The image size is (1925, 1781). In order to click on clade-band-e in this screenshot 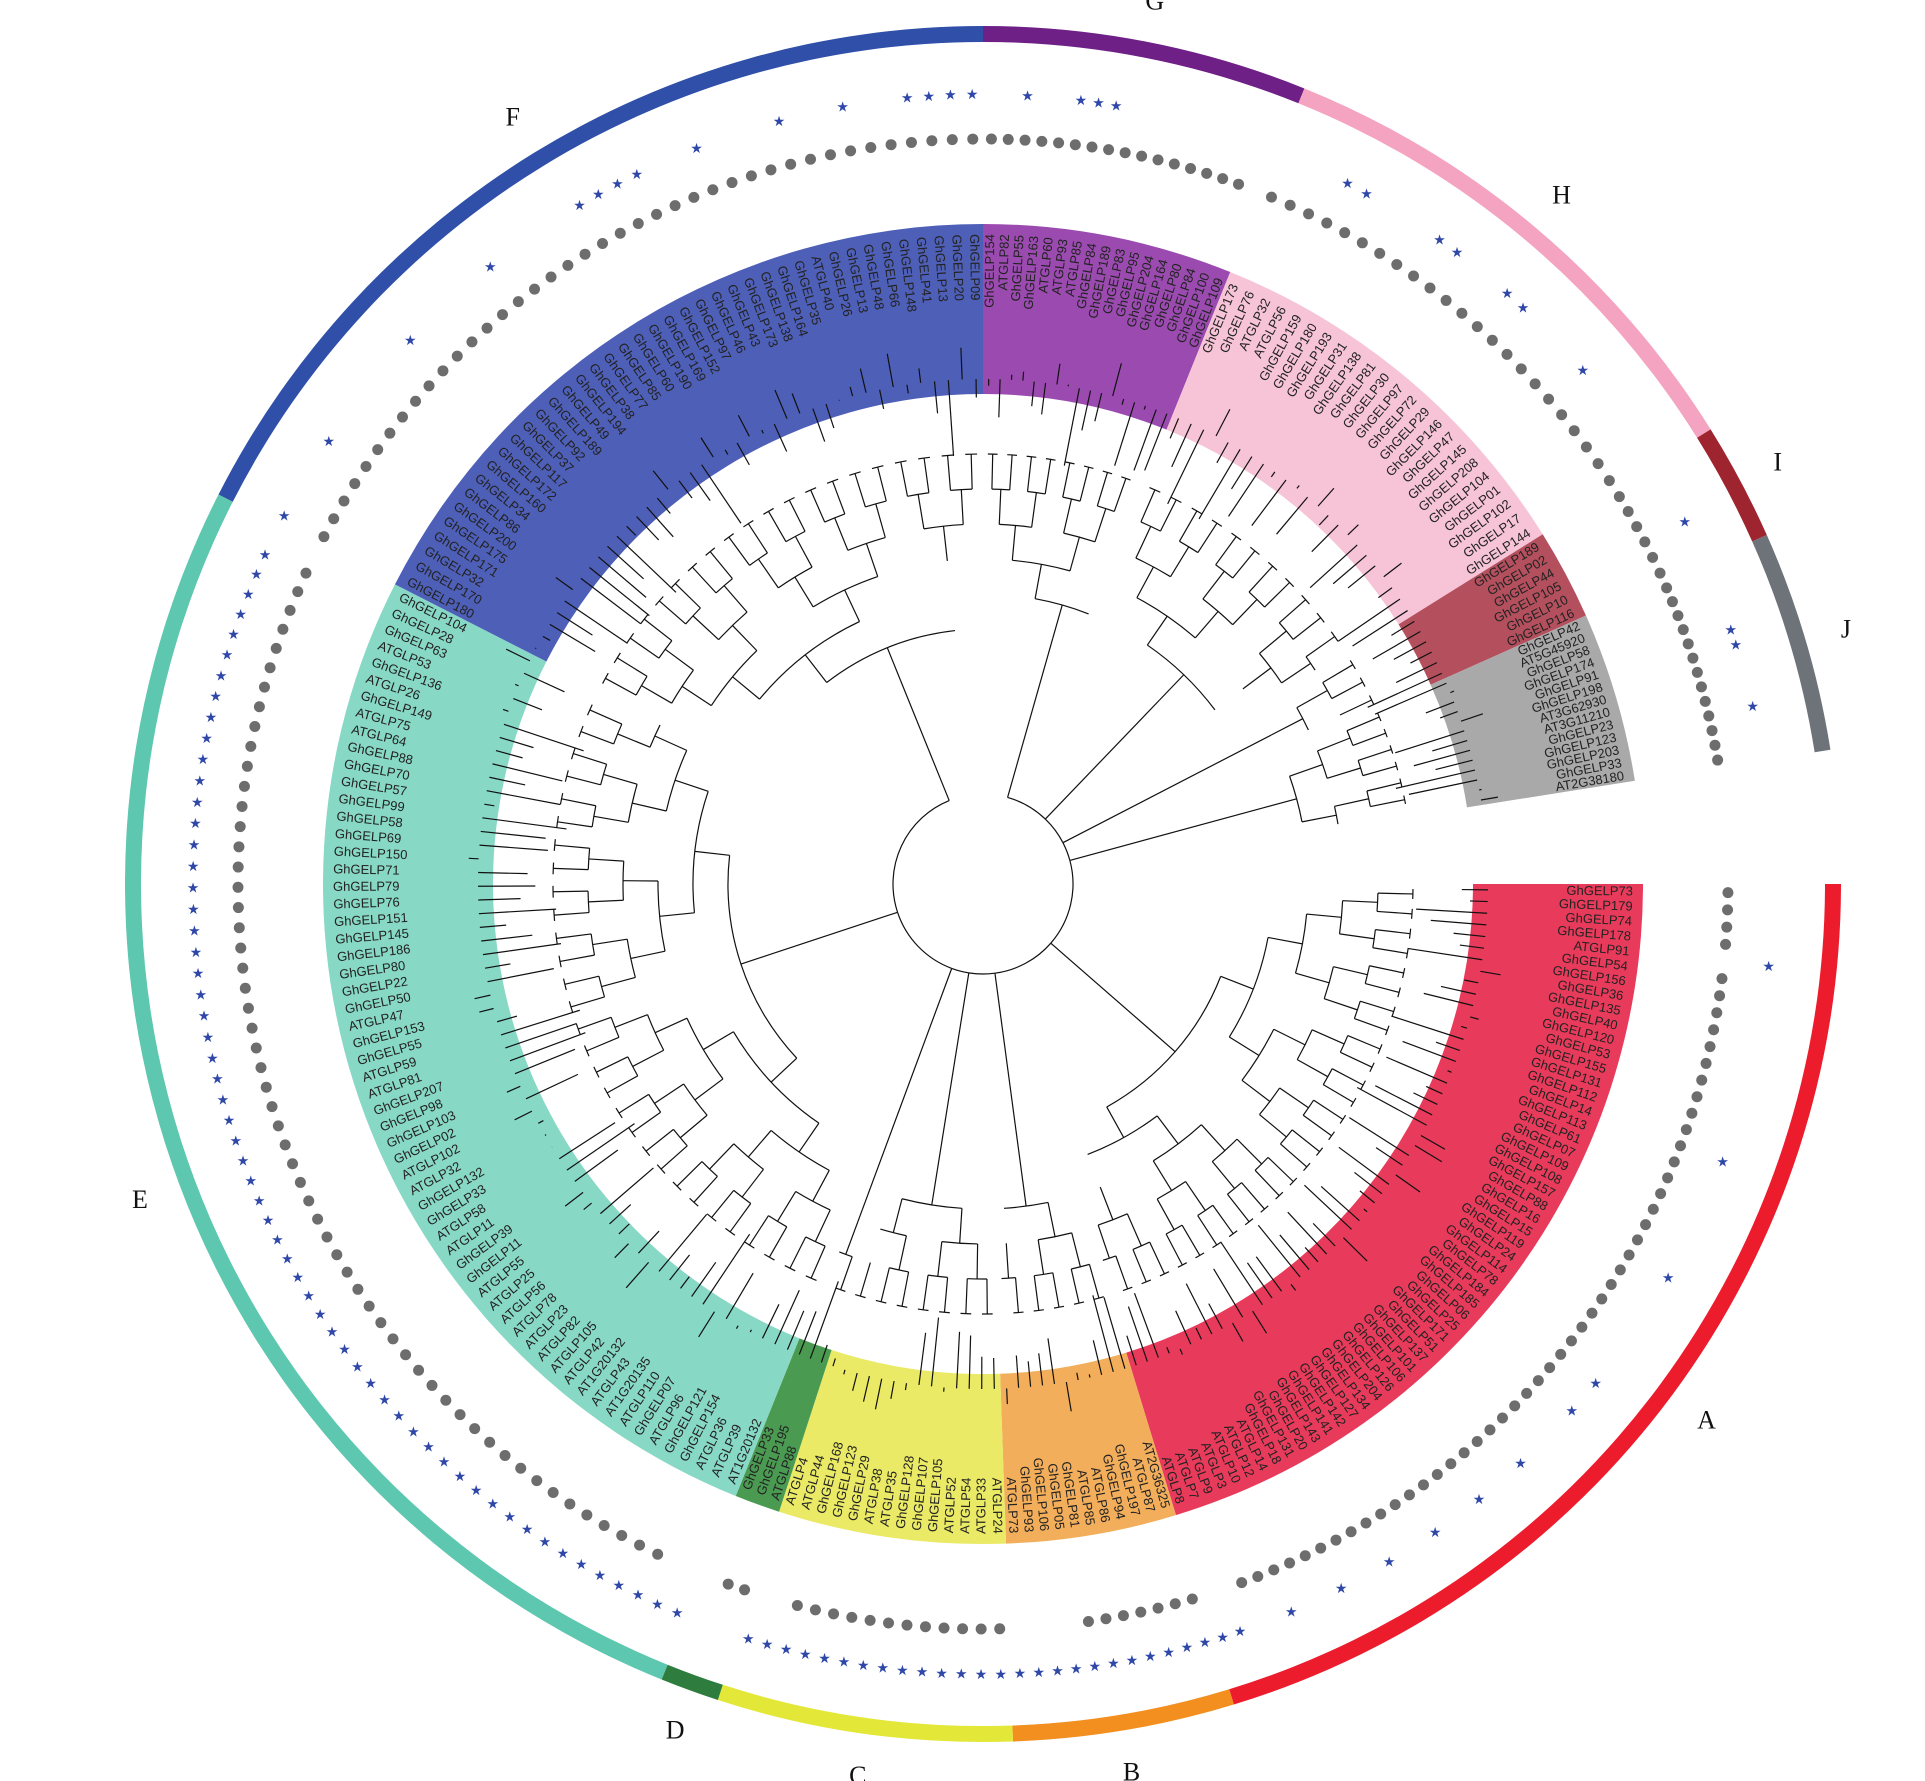, I will do `click(561, 1040)`.